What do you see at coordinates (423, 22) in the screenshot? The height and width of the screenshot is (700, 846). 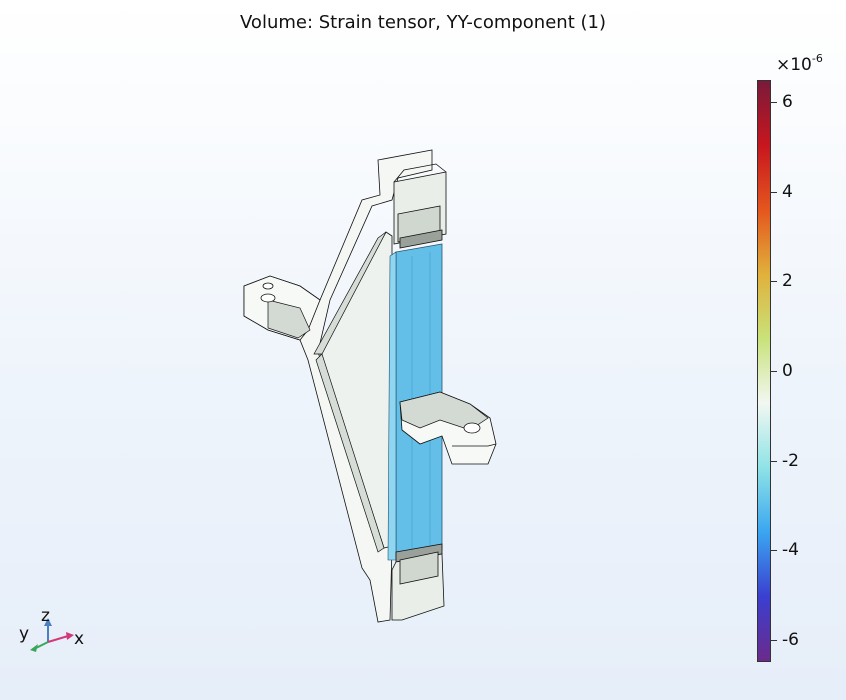 I see `plot-title: Volume: Strain tensor, YY-component (1)` at bounding box center [423, 22].